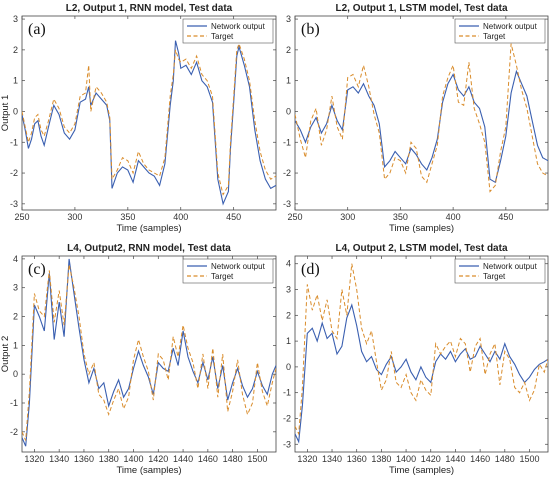 The height and width of the screenshot is (479, 550). What do you see at coordinates (310, 29) in the screenshot?
I see `panel-letter: (b)` at bounding box center [310, 29].